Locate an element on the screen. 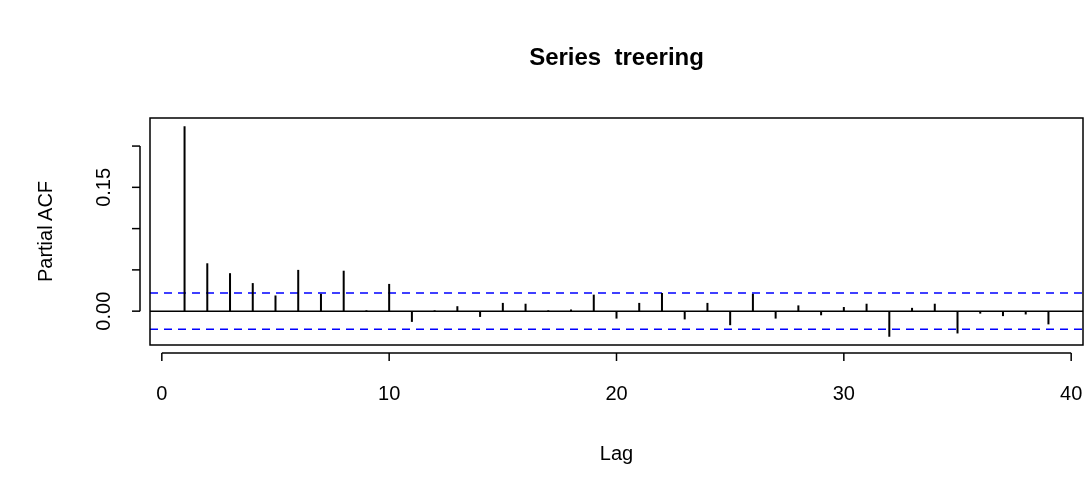 The image size is (1091, 496). y-tick-label: 0.15 is located at coordinates (103, 187).